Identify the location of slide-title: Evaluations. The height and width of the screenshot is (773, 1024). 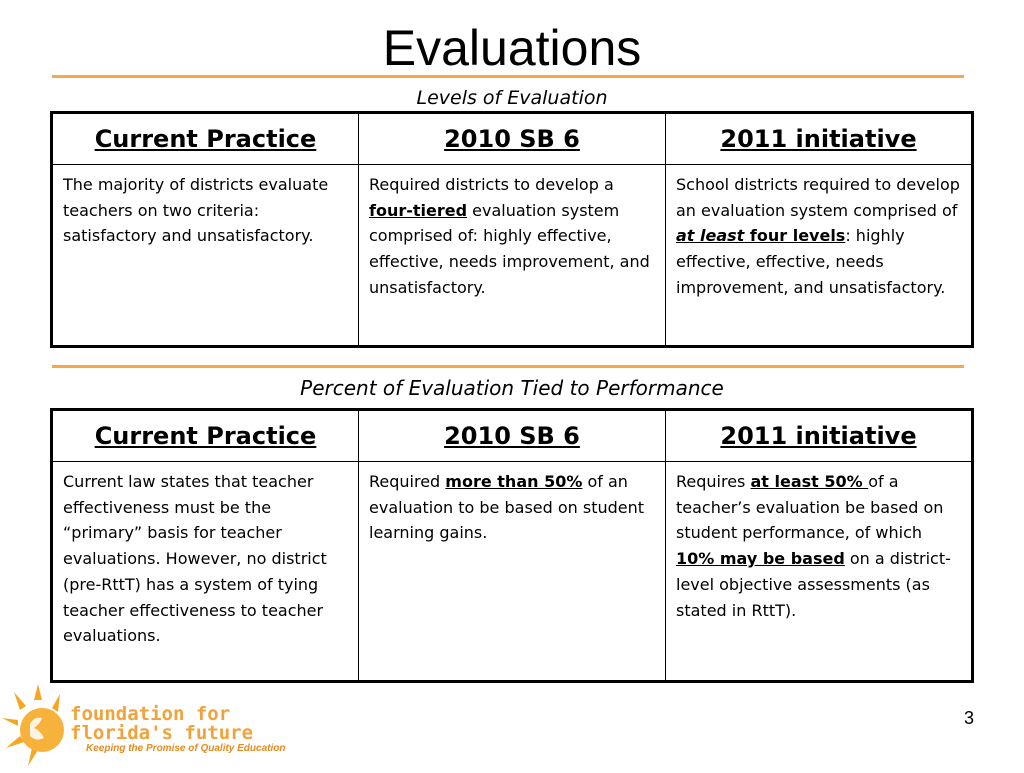
(512, 48).